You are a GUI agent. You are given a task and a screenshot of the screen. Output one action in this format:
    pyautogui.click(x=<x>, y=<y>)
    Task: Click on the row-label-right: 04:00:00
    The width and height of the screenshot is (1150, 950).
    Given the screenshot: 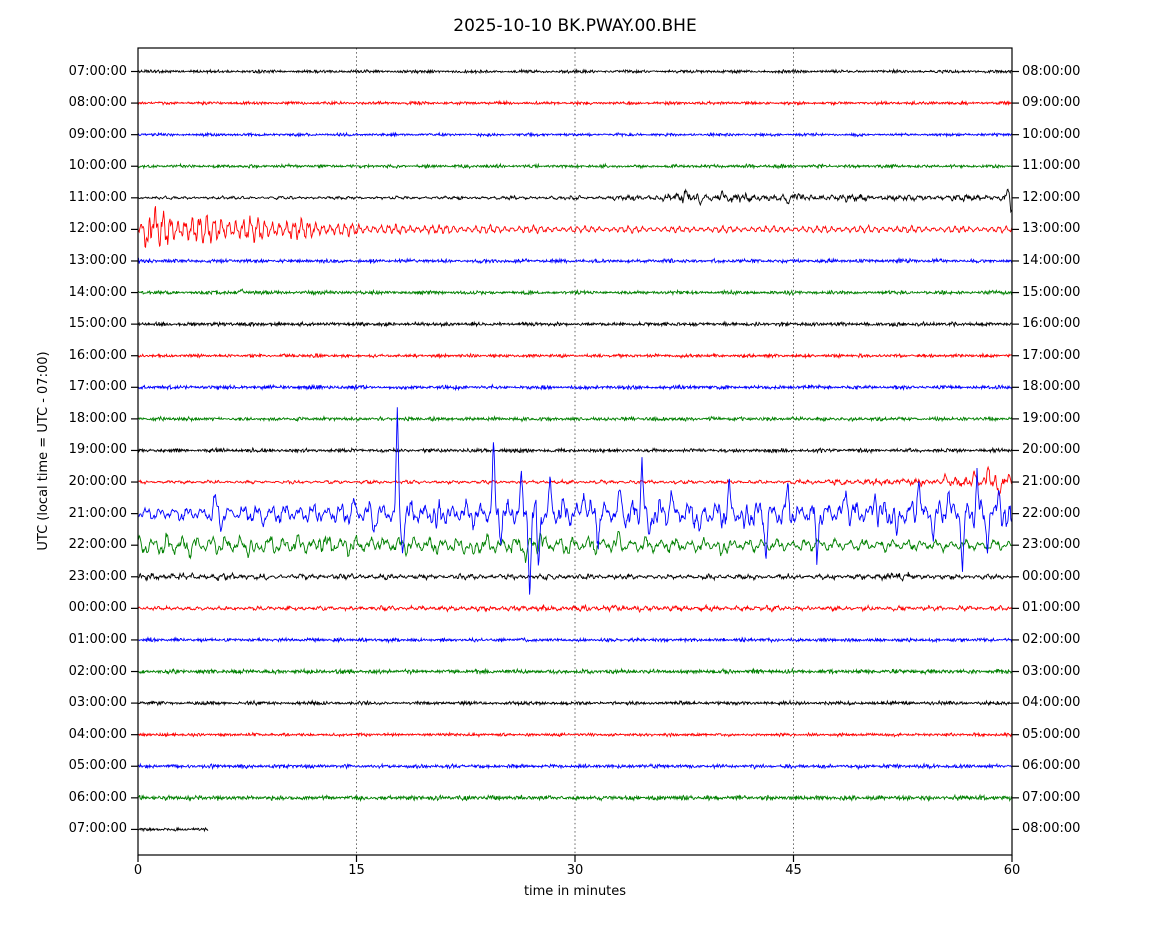 What is the action you would take?
    pyautogui.click(x=1051, y=703)
    